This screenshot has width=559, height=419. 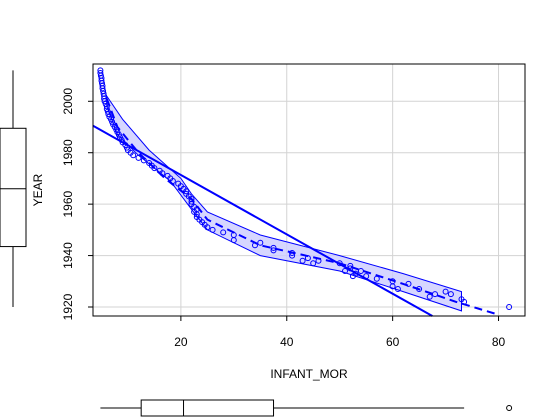 What do you see at coordinates (509, 408) in the screenshot?
I see `x-box-outlier` at bounding box center [509, 408].